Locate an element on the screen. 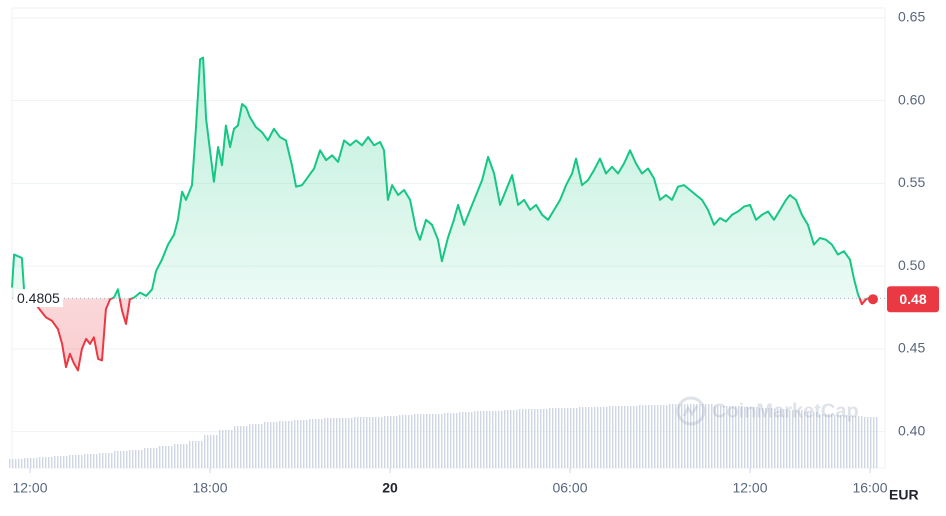 The height and width of the screenshot is (516, 946). x-tick-label: 06:00 is located at coordinates (569, 488).